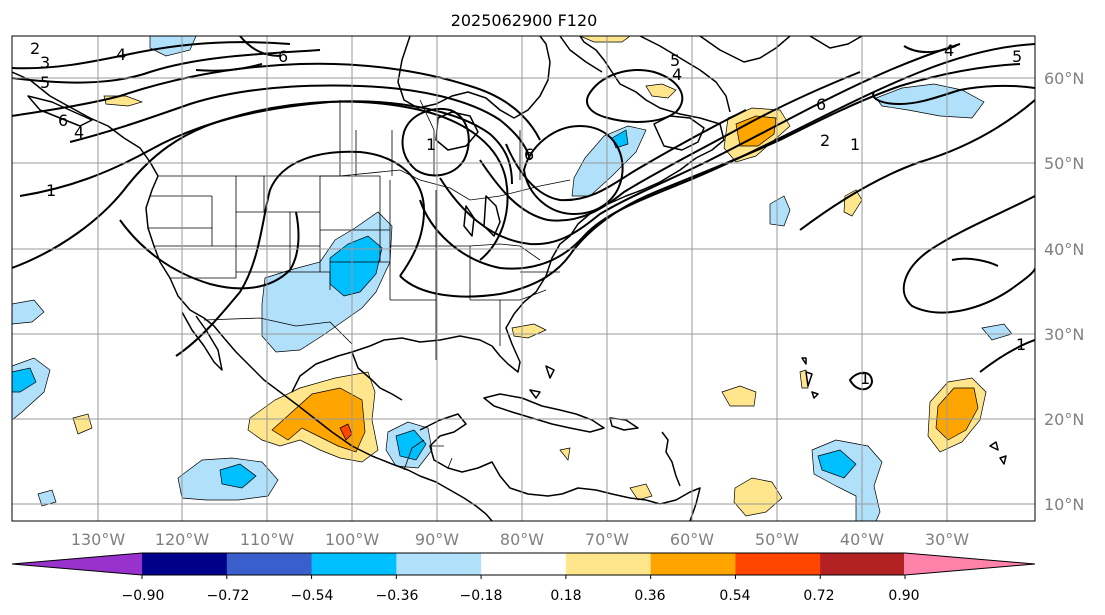  What do you see at coordinates (77, 564) in the screenshot?
I see `colorbar-extend-min` at bounding box center [77, 564].